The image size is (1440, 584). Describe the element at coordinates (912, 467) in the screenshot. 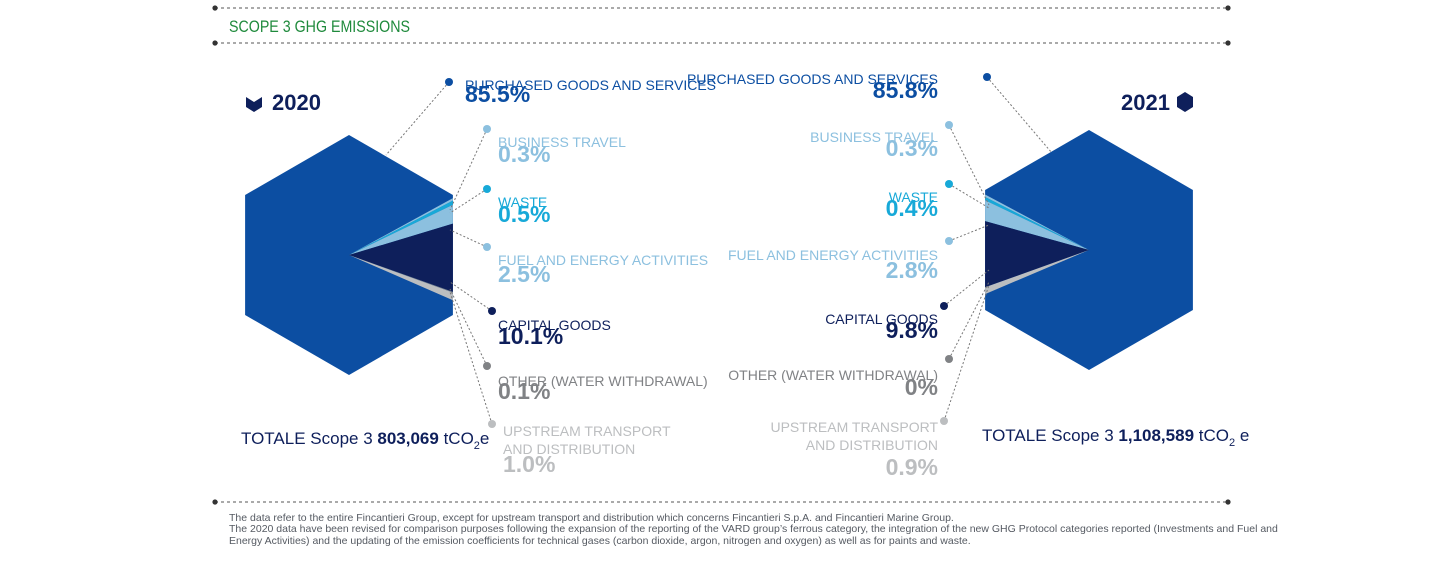

I see `value-label-upstream-transport: 0.9%` at that location.